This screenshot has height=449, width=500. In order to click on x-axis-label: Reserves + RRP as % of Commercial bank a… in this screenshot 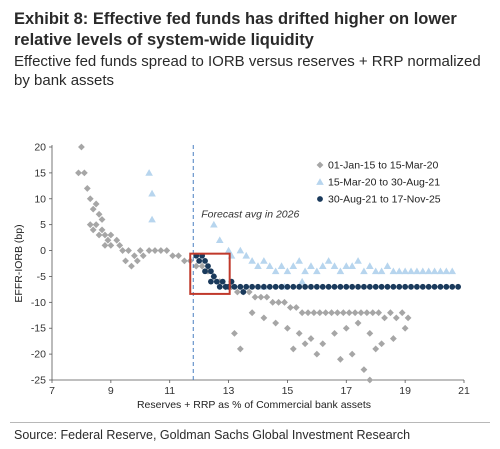, I will do `click(254, 405)`.